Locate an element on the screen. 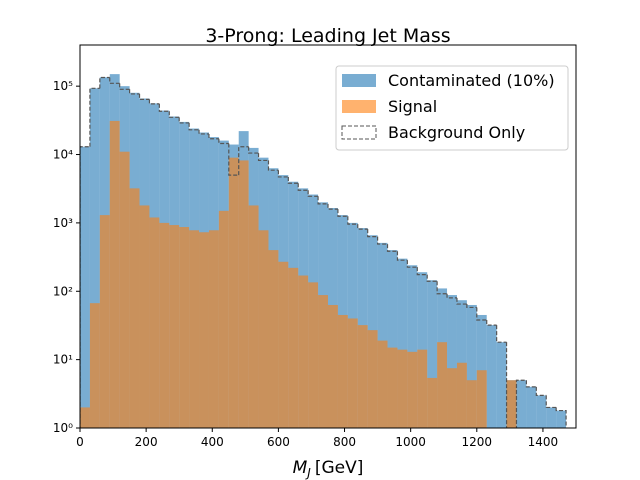 Image resolution: width=640 pixels, height=480 pixels. x-tick-label: 600 is located at coordinates (278, 442).